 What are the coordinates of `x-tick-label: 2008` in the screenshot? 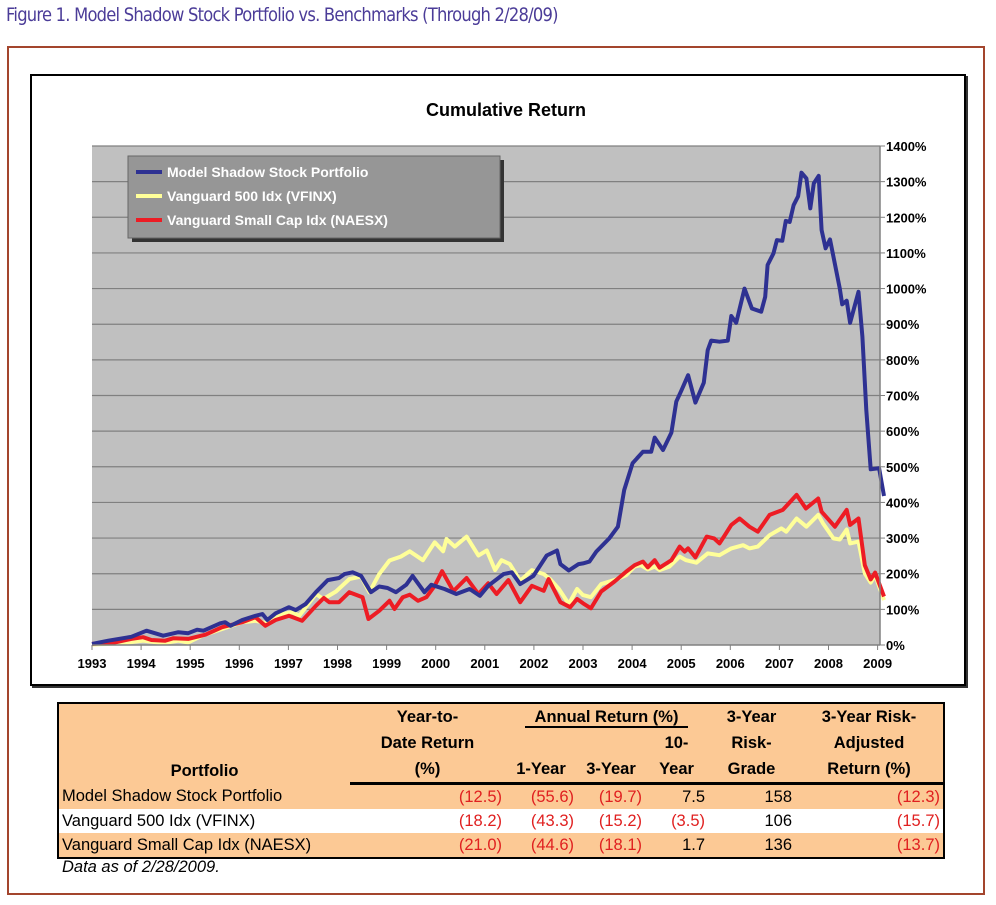 It's located at (828, 663).